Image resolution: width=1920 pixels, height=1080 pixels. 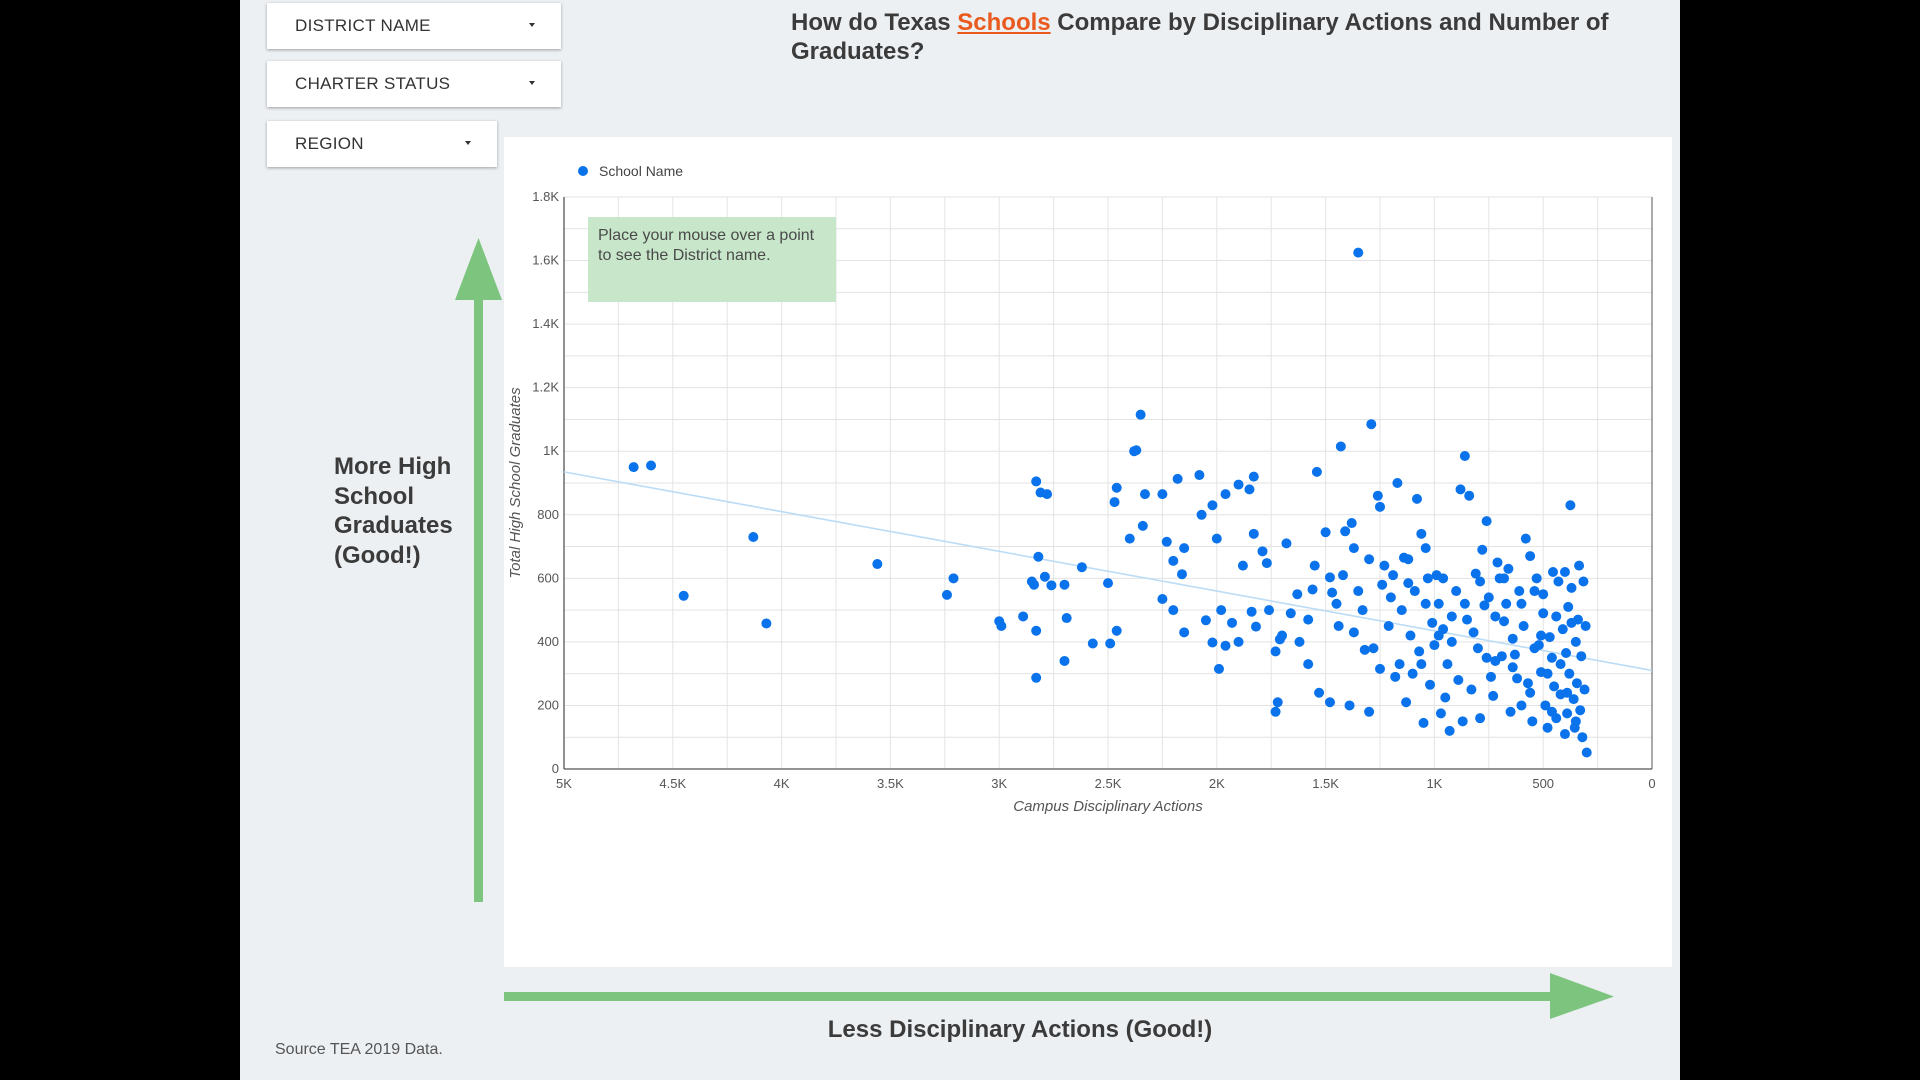 I want to click on legend: School Name, so click(x=630, y=171).